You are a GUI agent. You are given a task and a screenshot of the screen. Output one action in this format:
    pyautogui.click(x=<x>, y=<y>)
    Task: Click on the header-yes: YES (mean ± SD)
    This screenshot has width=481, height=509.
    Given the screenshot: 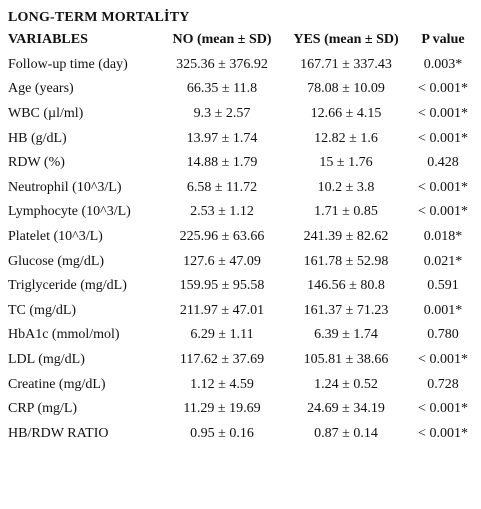 What is the action you would take?
    pyautogui.click(x=346, y=40)
    